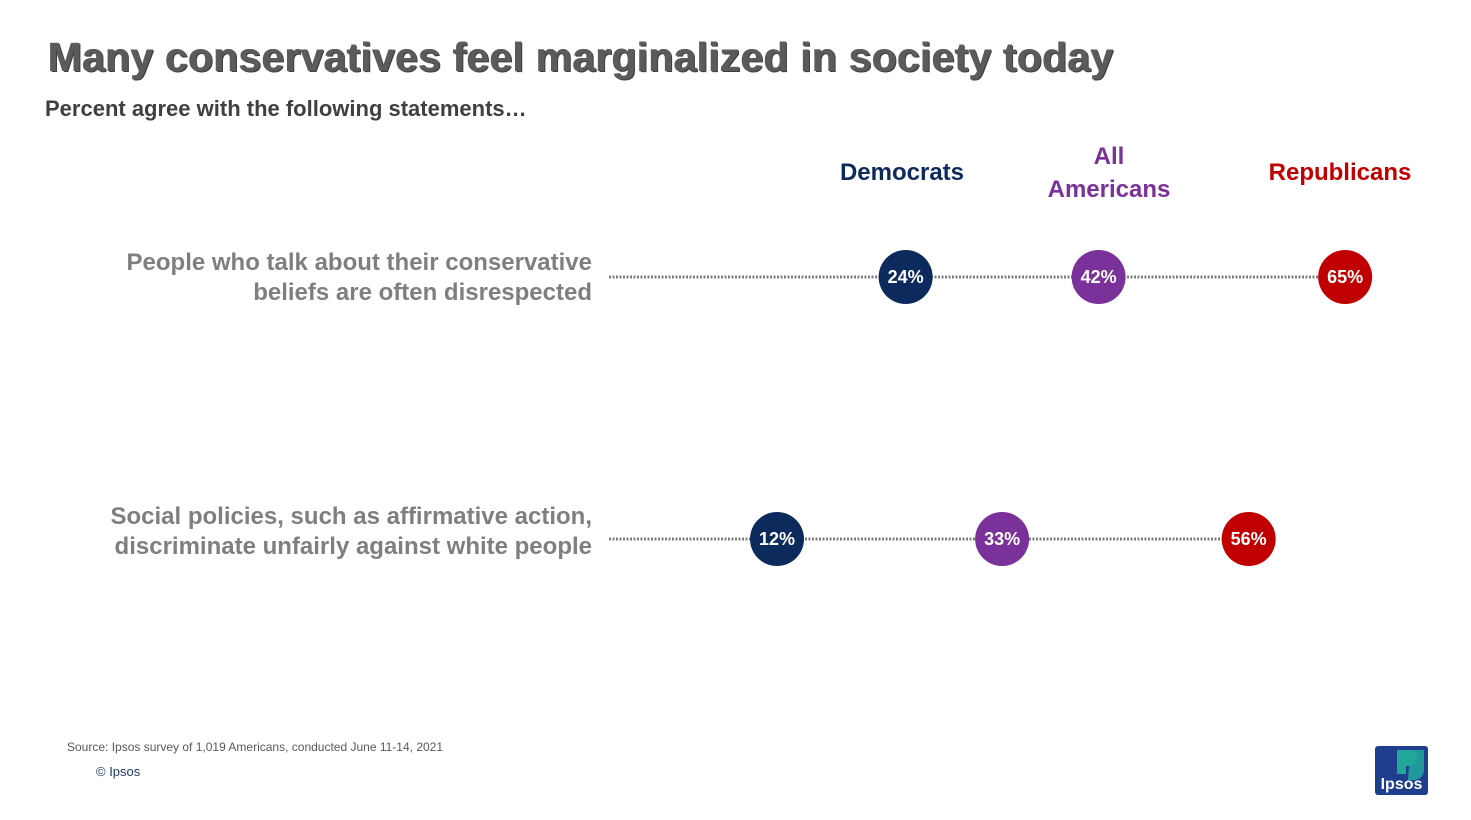  I want to click on value-label-all-americans-row-1: 42%, so click(1099, 277).